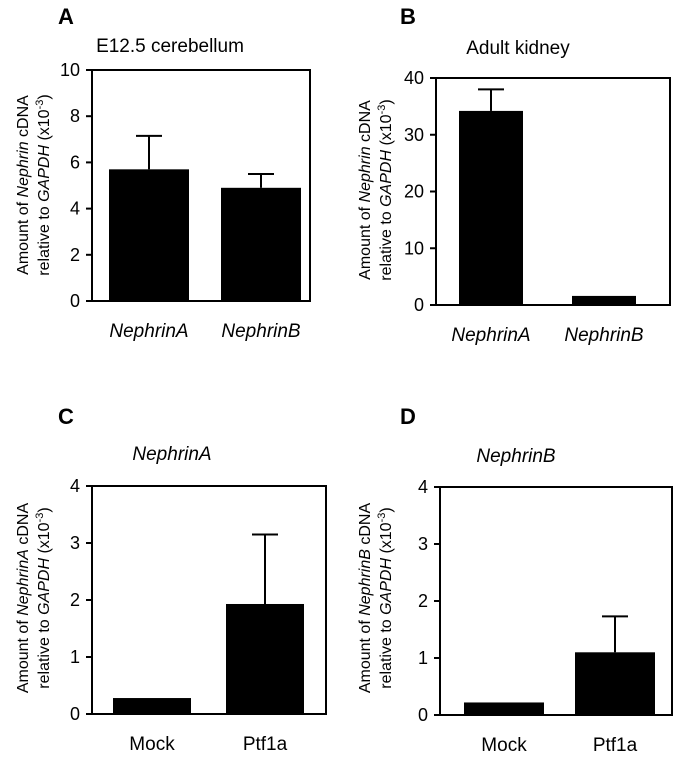  I want to click on y-tick-label: 6, so click(75, 162).